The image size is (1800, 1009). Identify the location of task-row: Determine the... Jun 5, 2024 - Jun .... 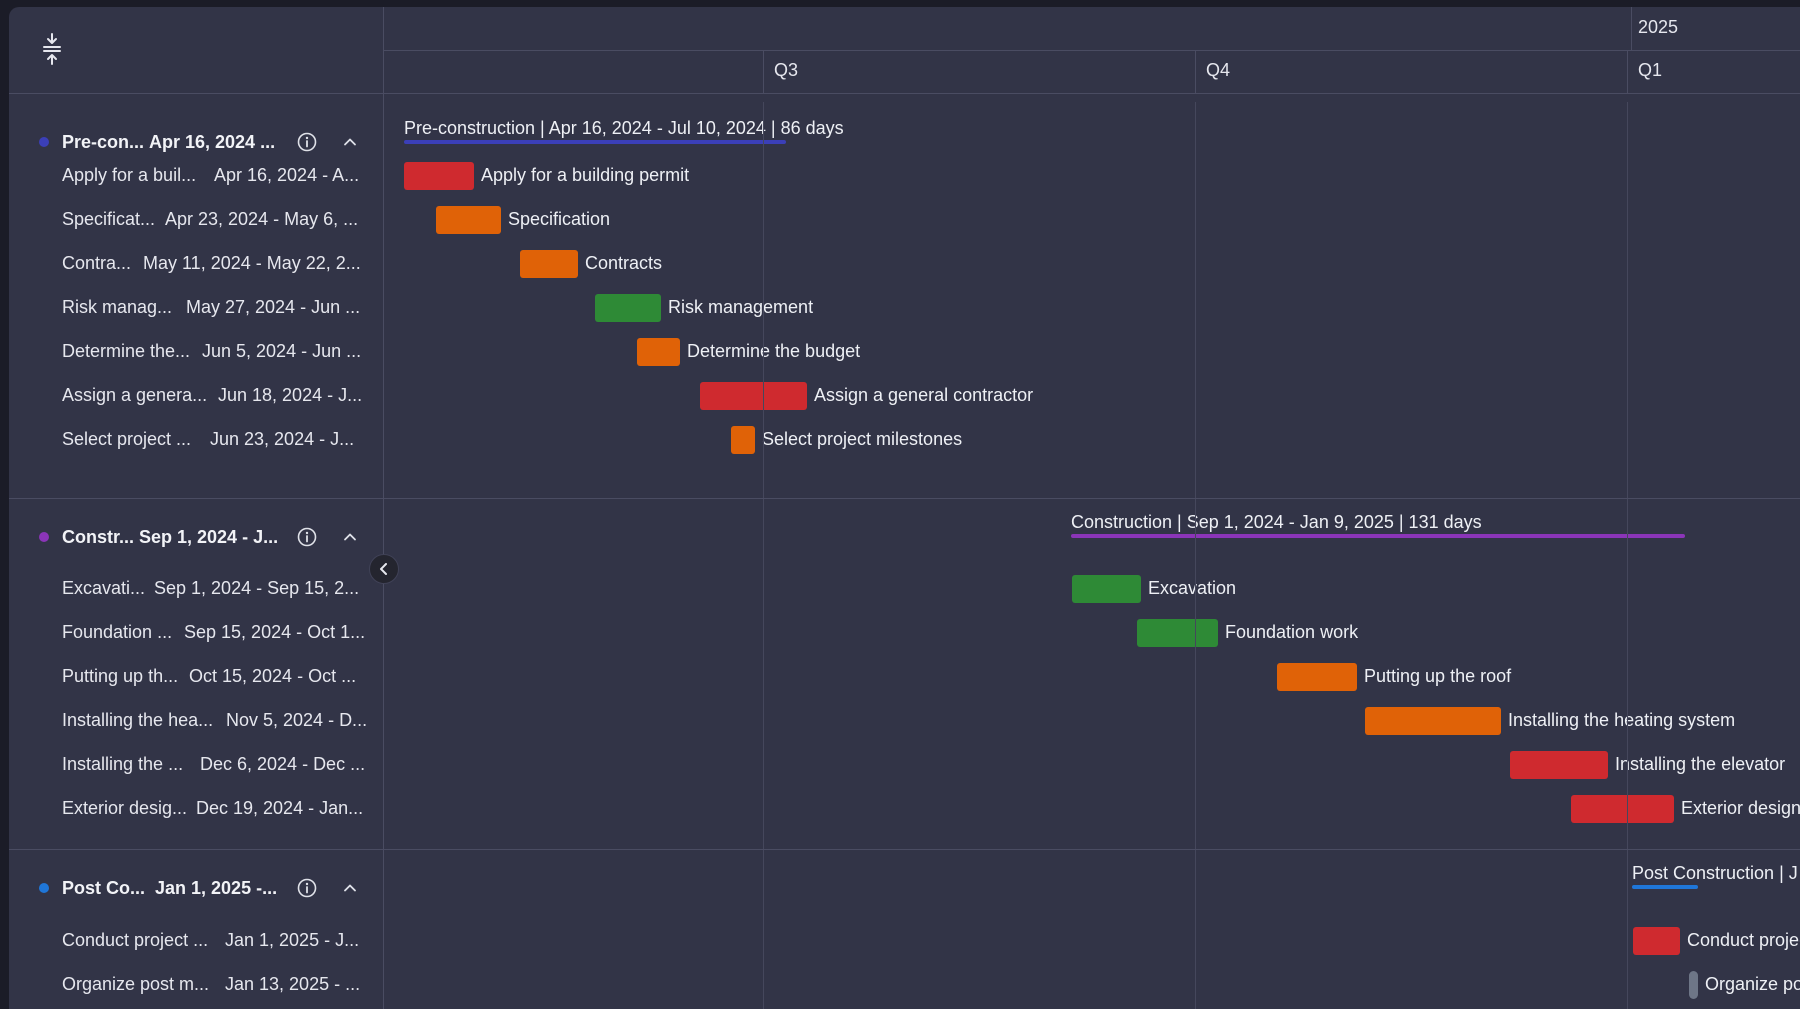
(196, 351).